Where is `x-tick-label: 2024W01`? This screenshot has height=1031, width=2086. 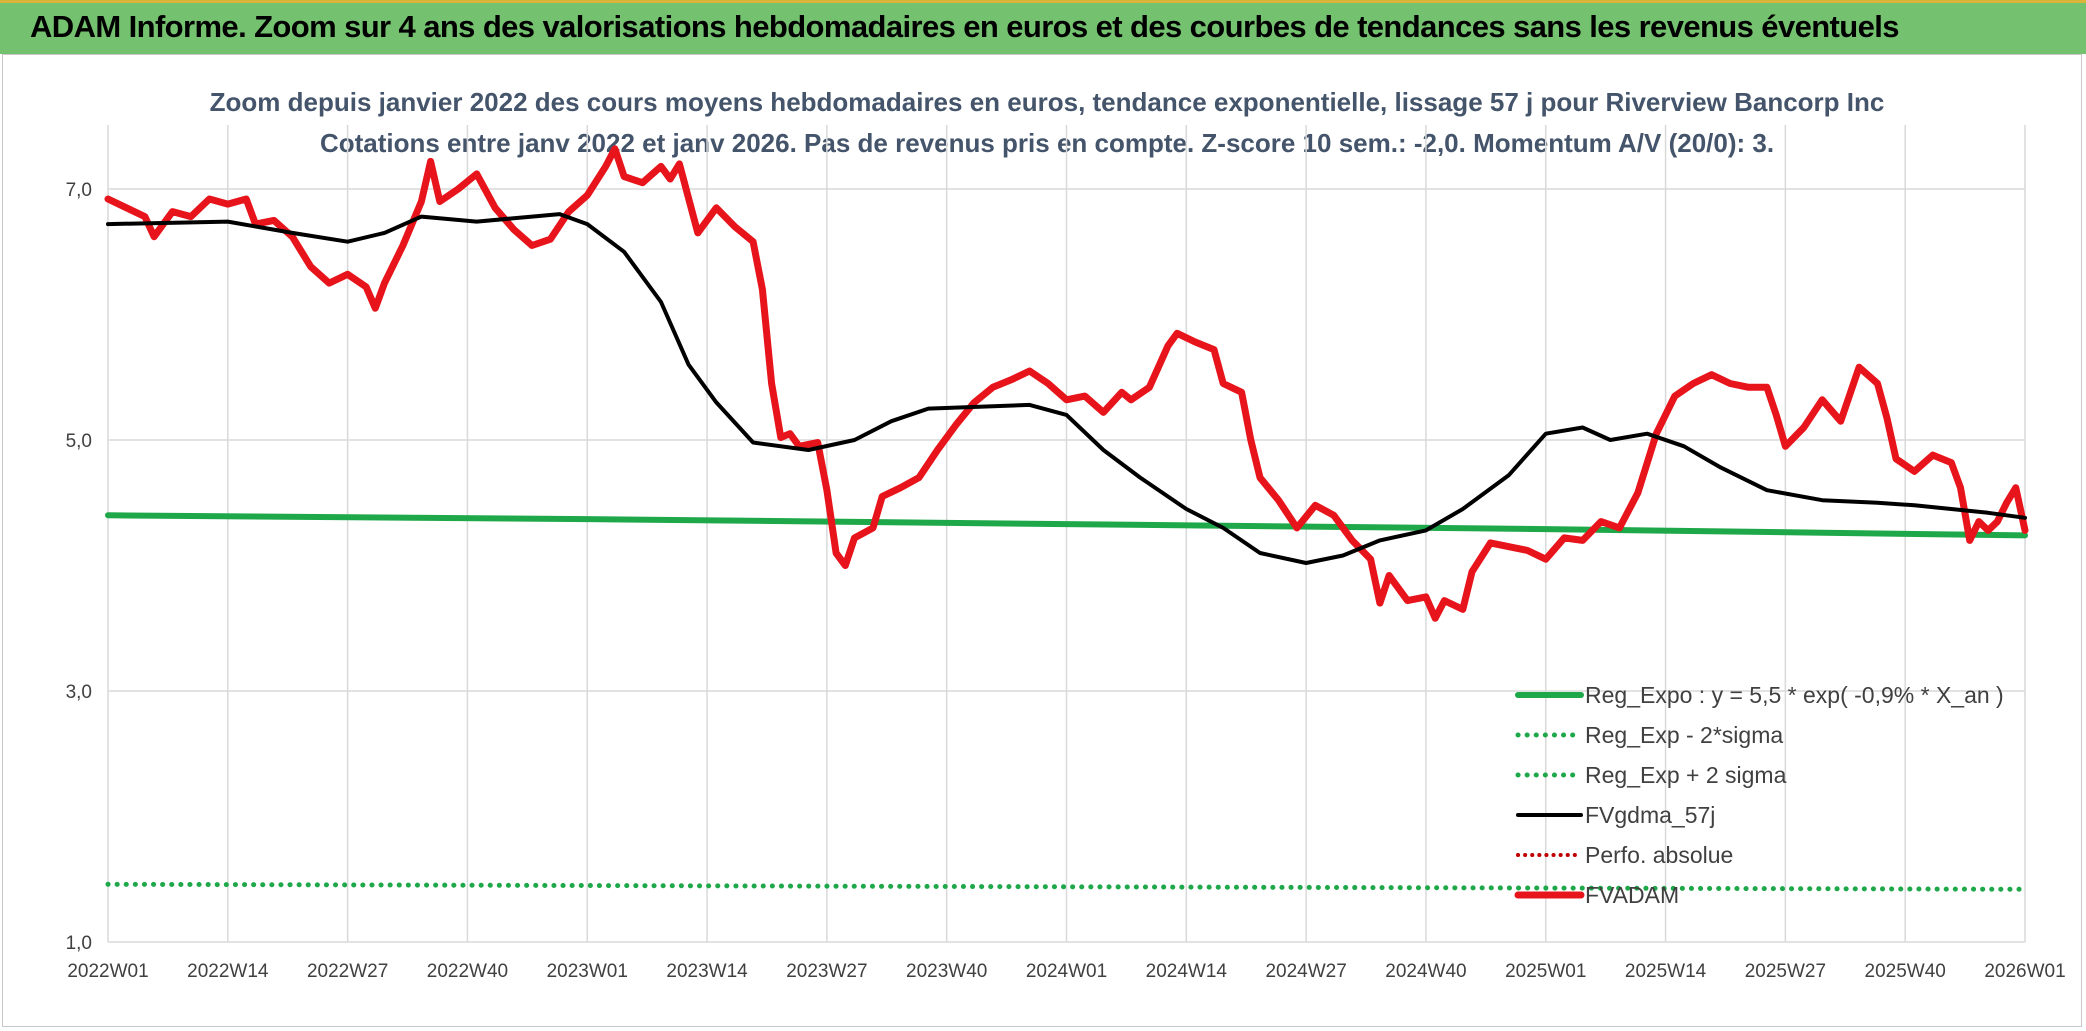
x-tick-label: 2024W01 is located at coordinates (1066, 971).